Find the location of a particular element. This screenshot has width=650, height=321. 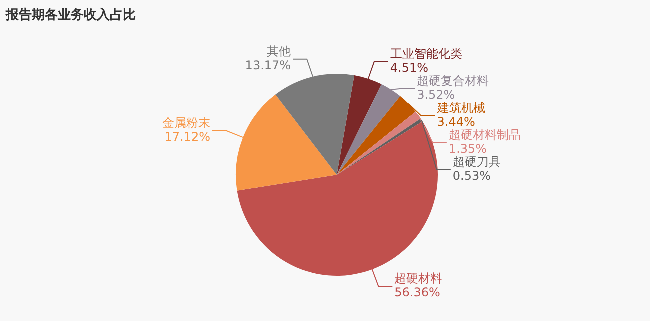

slice-label: 建筑机械 is located at coordinates (461, 108).